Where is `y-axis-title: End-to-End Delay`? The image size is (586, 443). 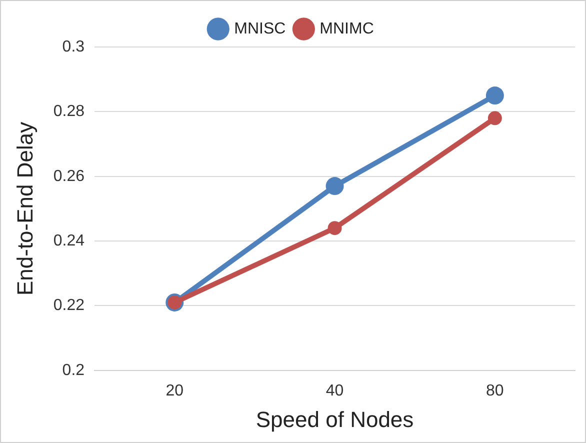
y-axis-title: End-to-End Delay is located at coordinates (25, 209).